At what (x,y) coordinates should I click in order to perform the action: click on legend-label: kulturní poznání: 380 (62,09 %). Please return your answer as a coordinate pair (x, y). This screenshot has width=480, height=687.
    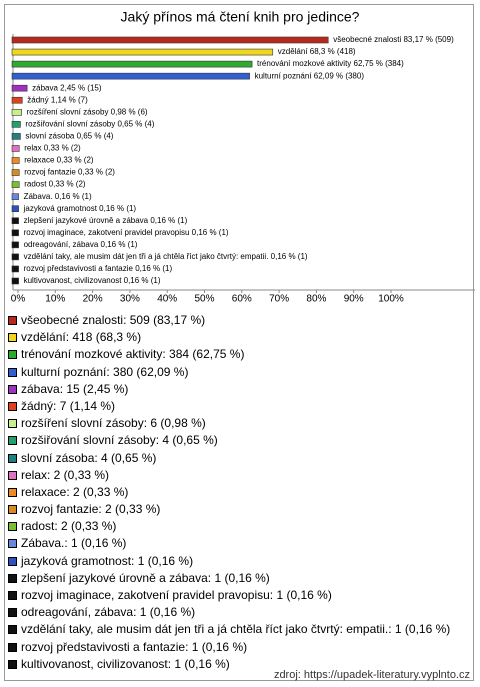
    Looking at the image, I should click on (105, 371).